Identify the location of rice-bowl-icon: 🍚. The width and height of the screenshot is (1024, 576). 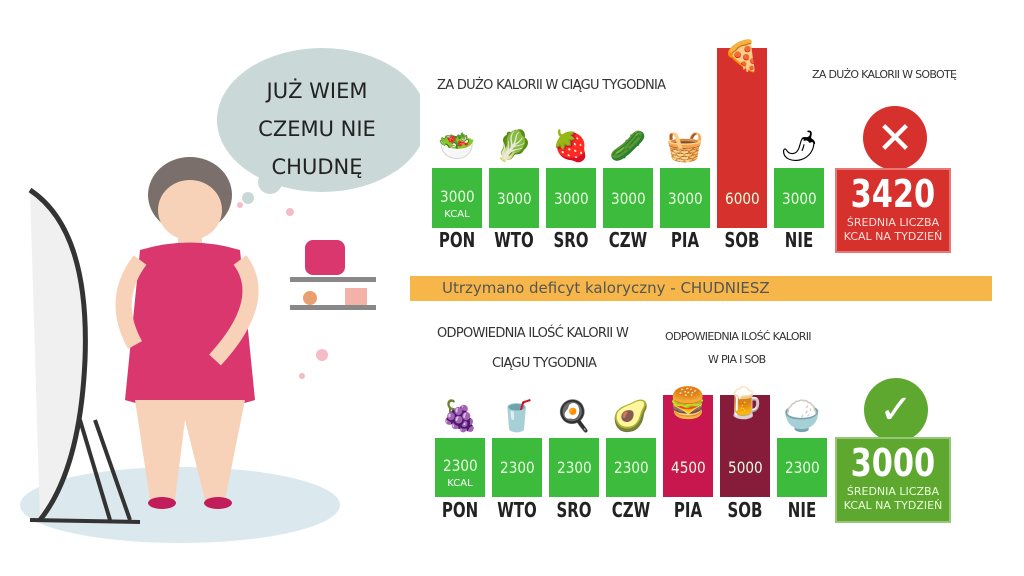
(802, 416).